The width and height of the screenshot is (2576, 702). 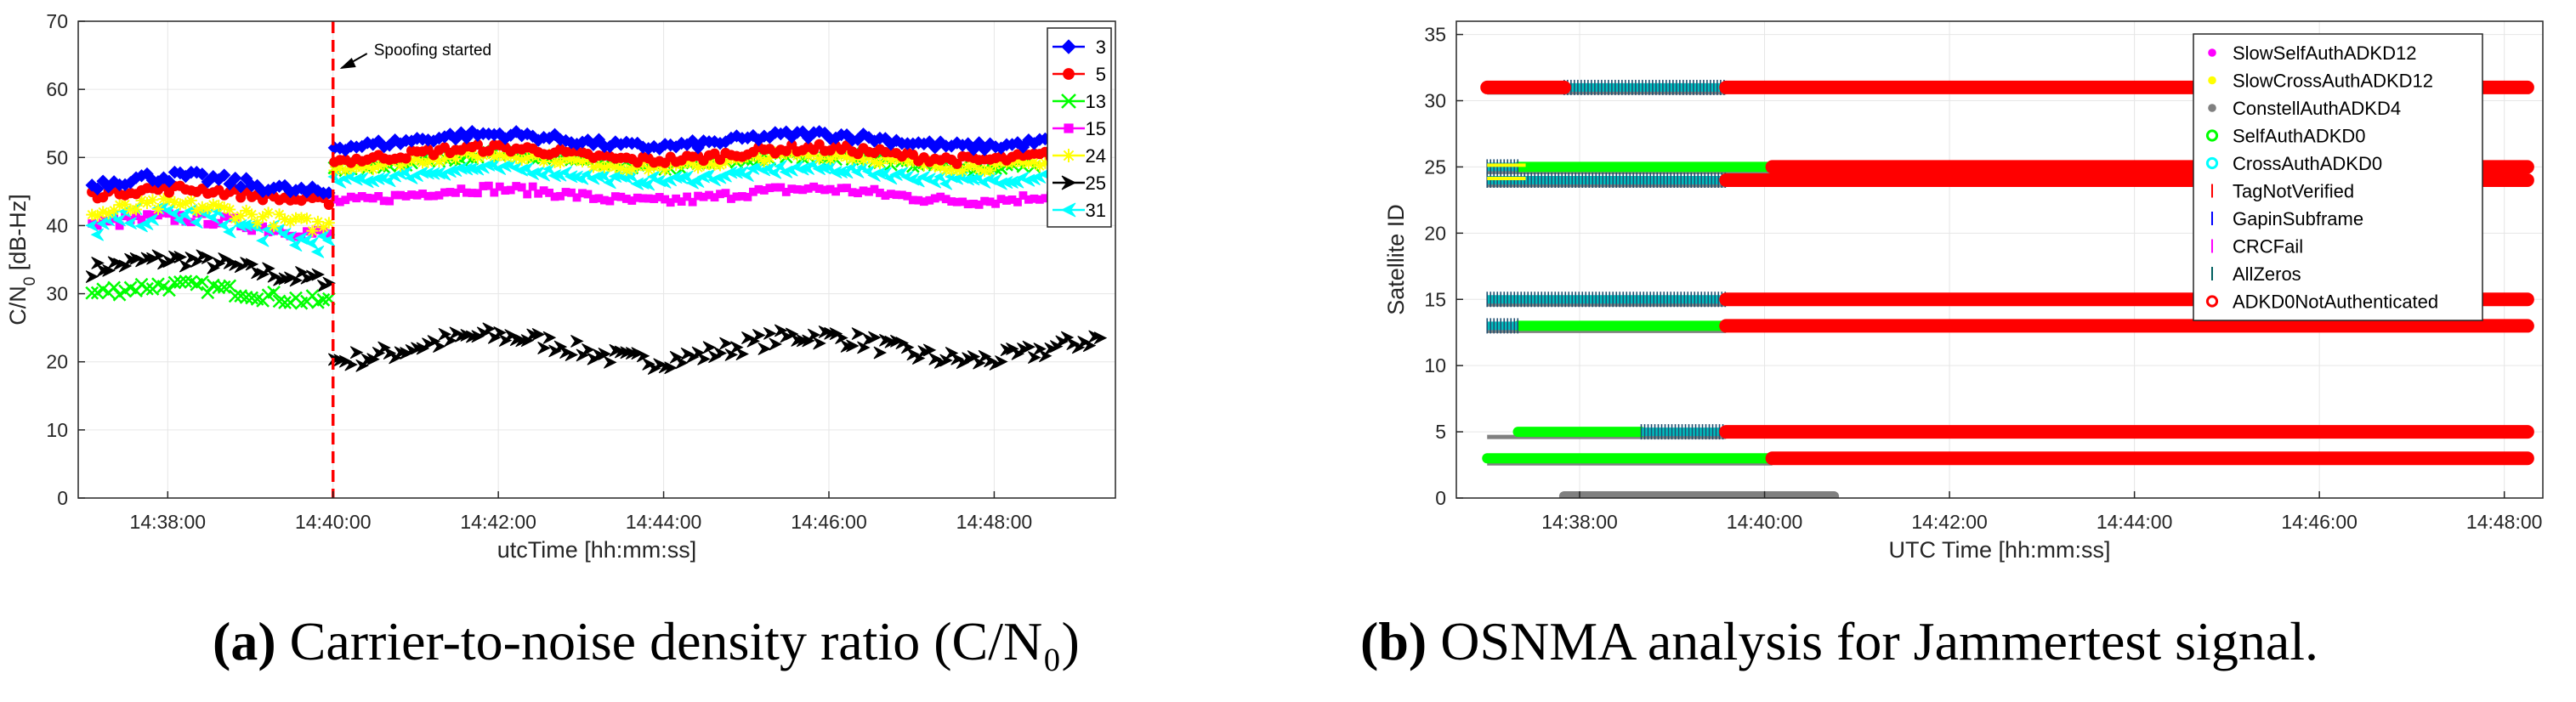 I want to click on a-ytick-label-6: 60, so click(x=57, y=89).